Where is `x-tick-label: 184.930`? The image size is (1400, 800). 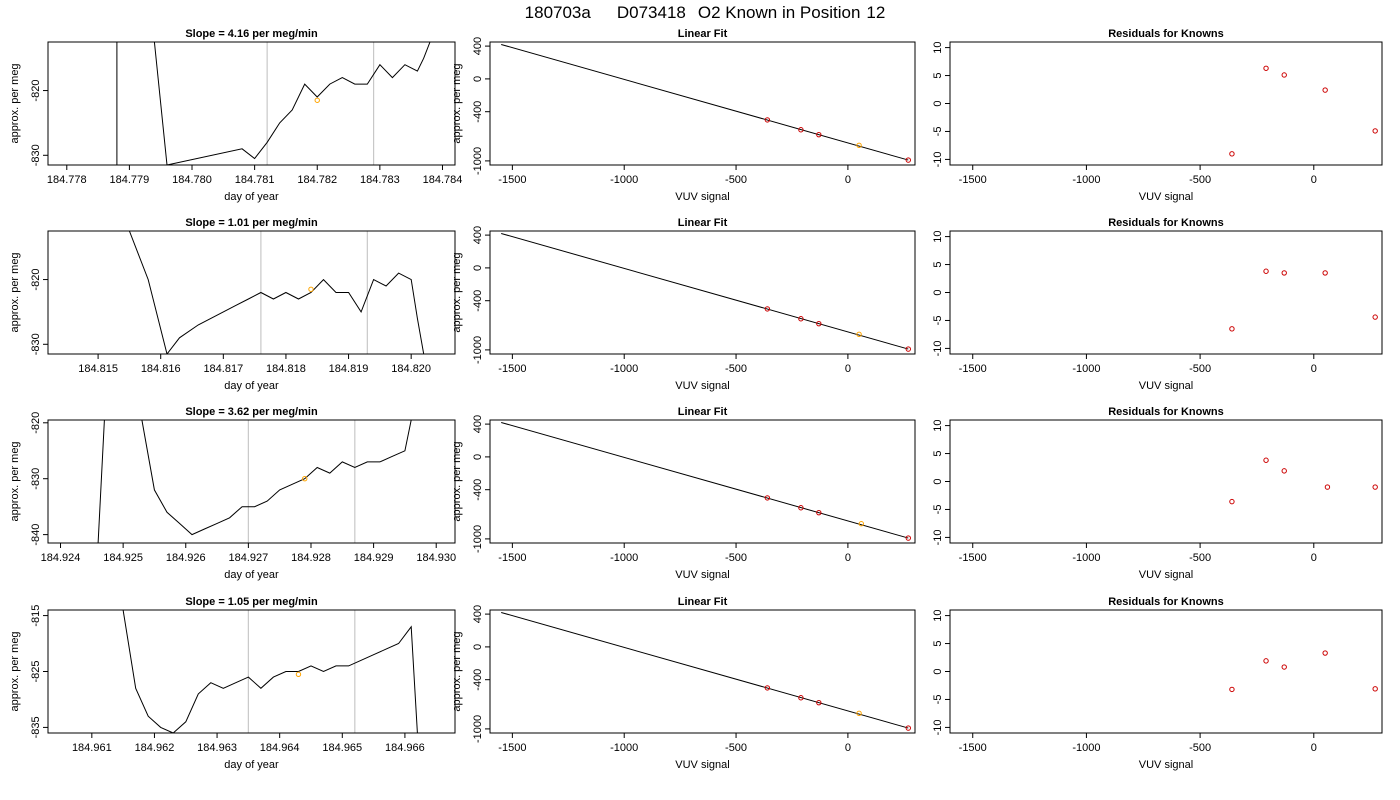 x-tick-label: 184.930 is located at coordinates (436, 558).